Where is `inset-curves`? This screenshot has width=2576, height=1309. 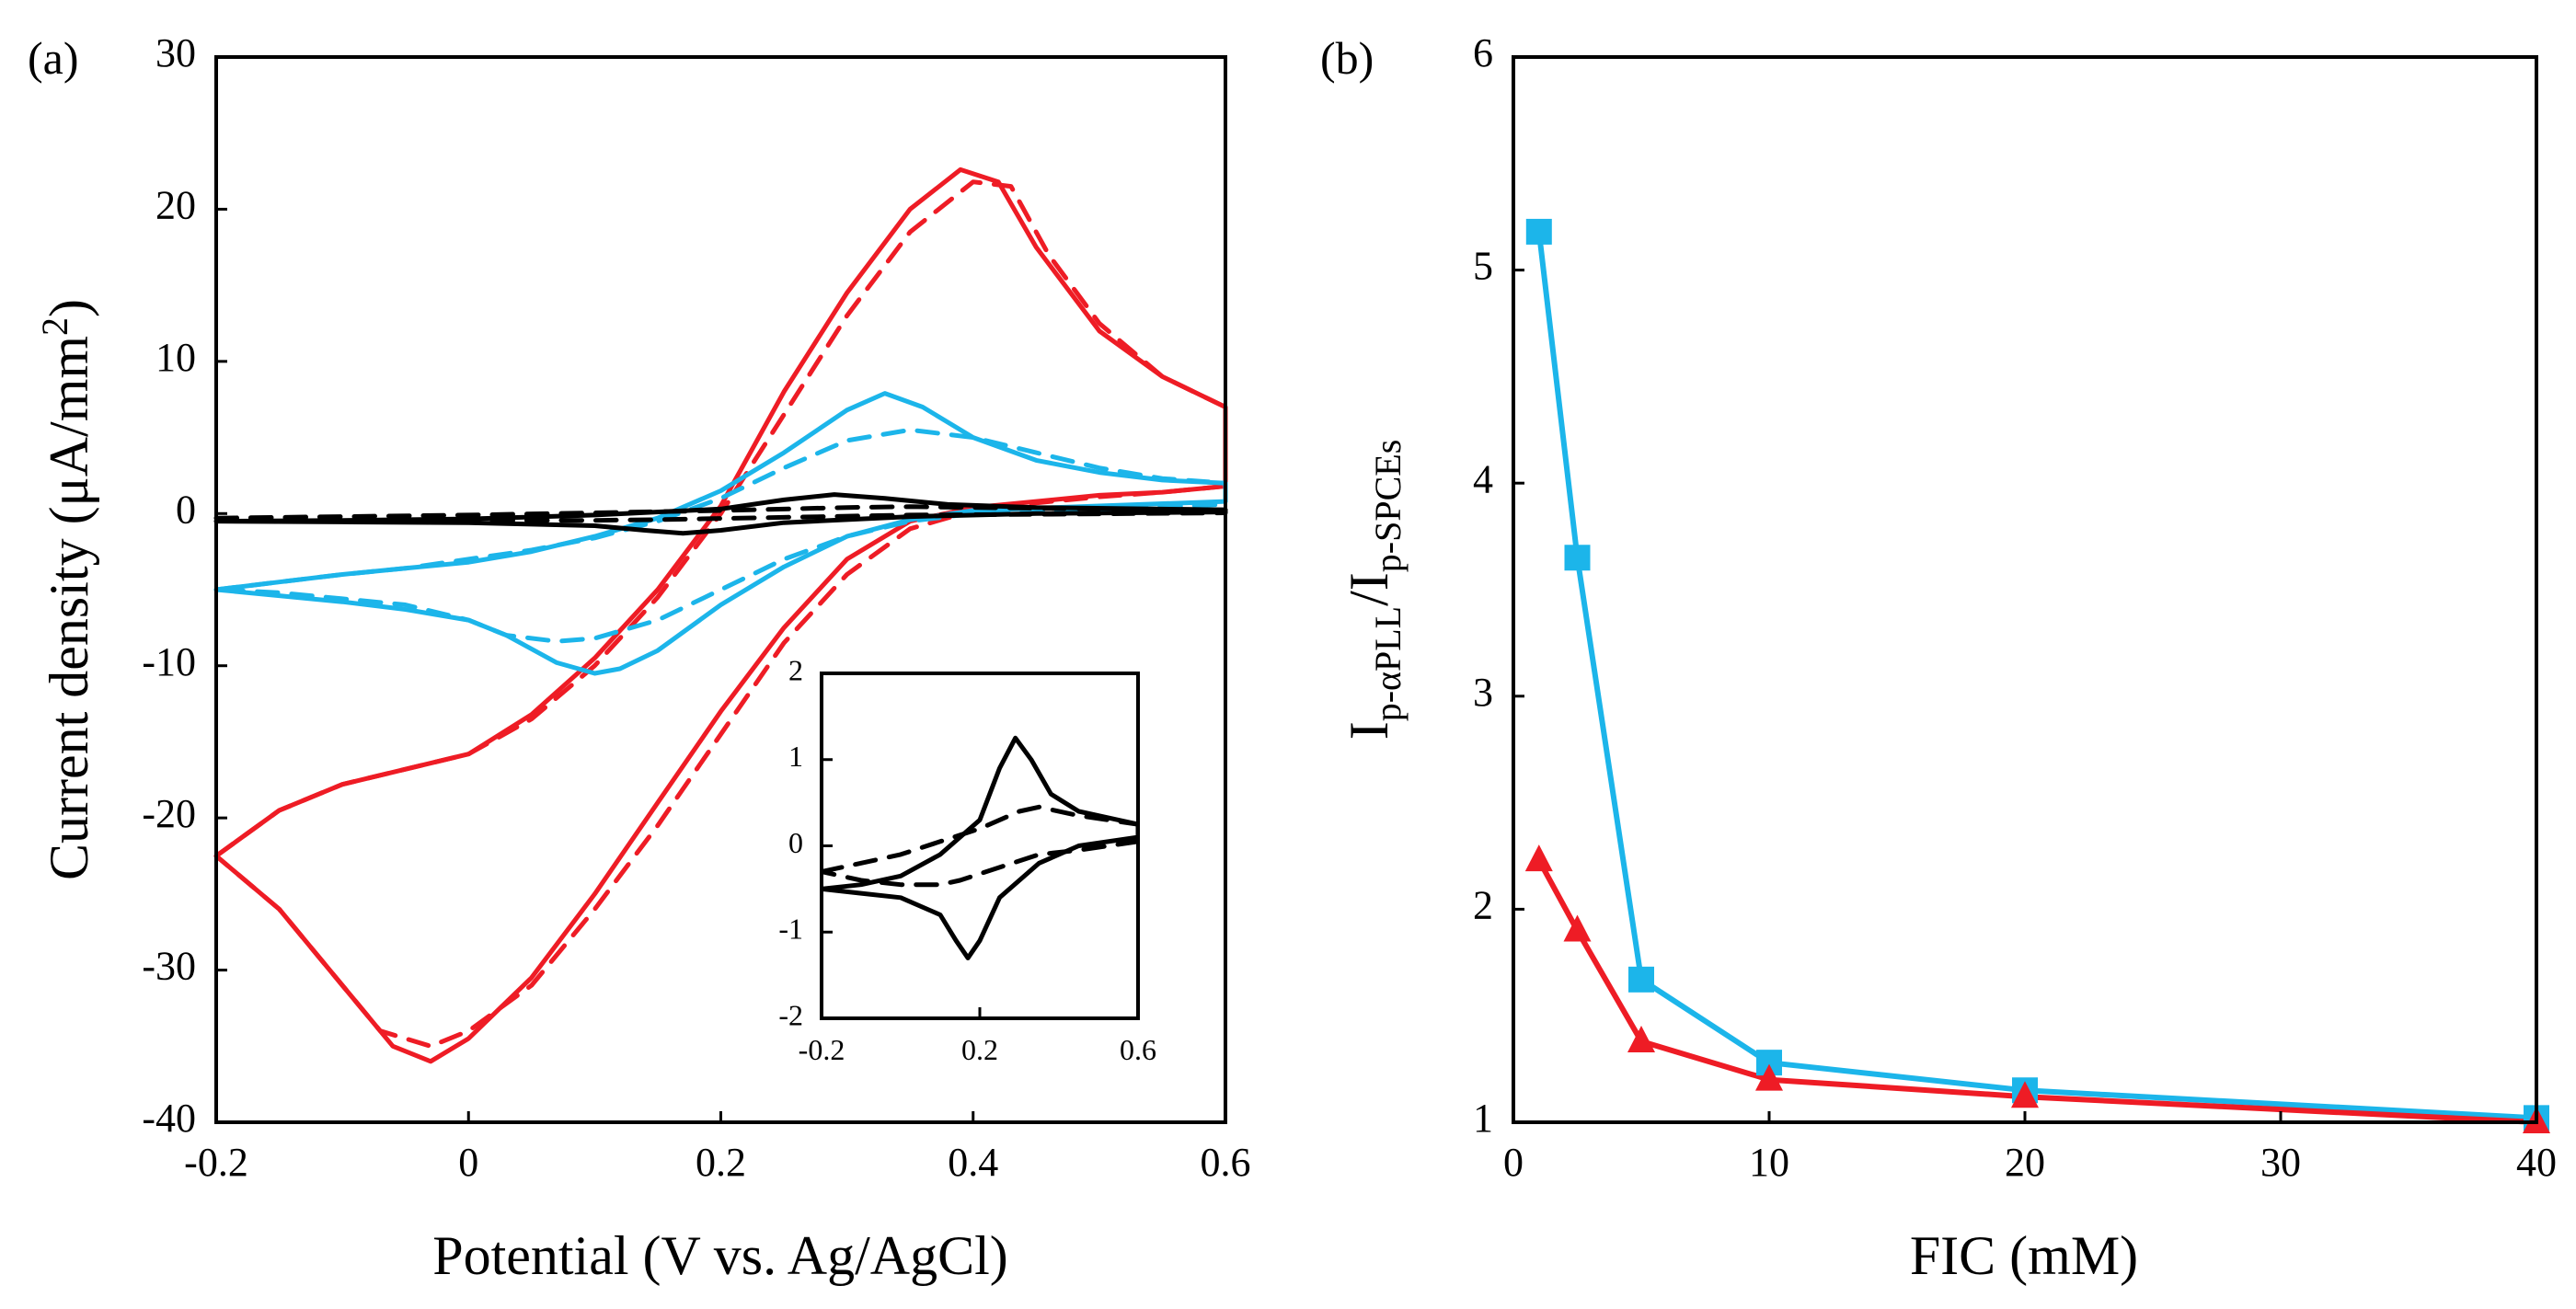 inset-curves is located at coordinates (980, 848).